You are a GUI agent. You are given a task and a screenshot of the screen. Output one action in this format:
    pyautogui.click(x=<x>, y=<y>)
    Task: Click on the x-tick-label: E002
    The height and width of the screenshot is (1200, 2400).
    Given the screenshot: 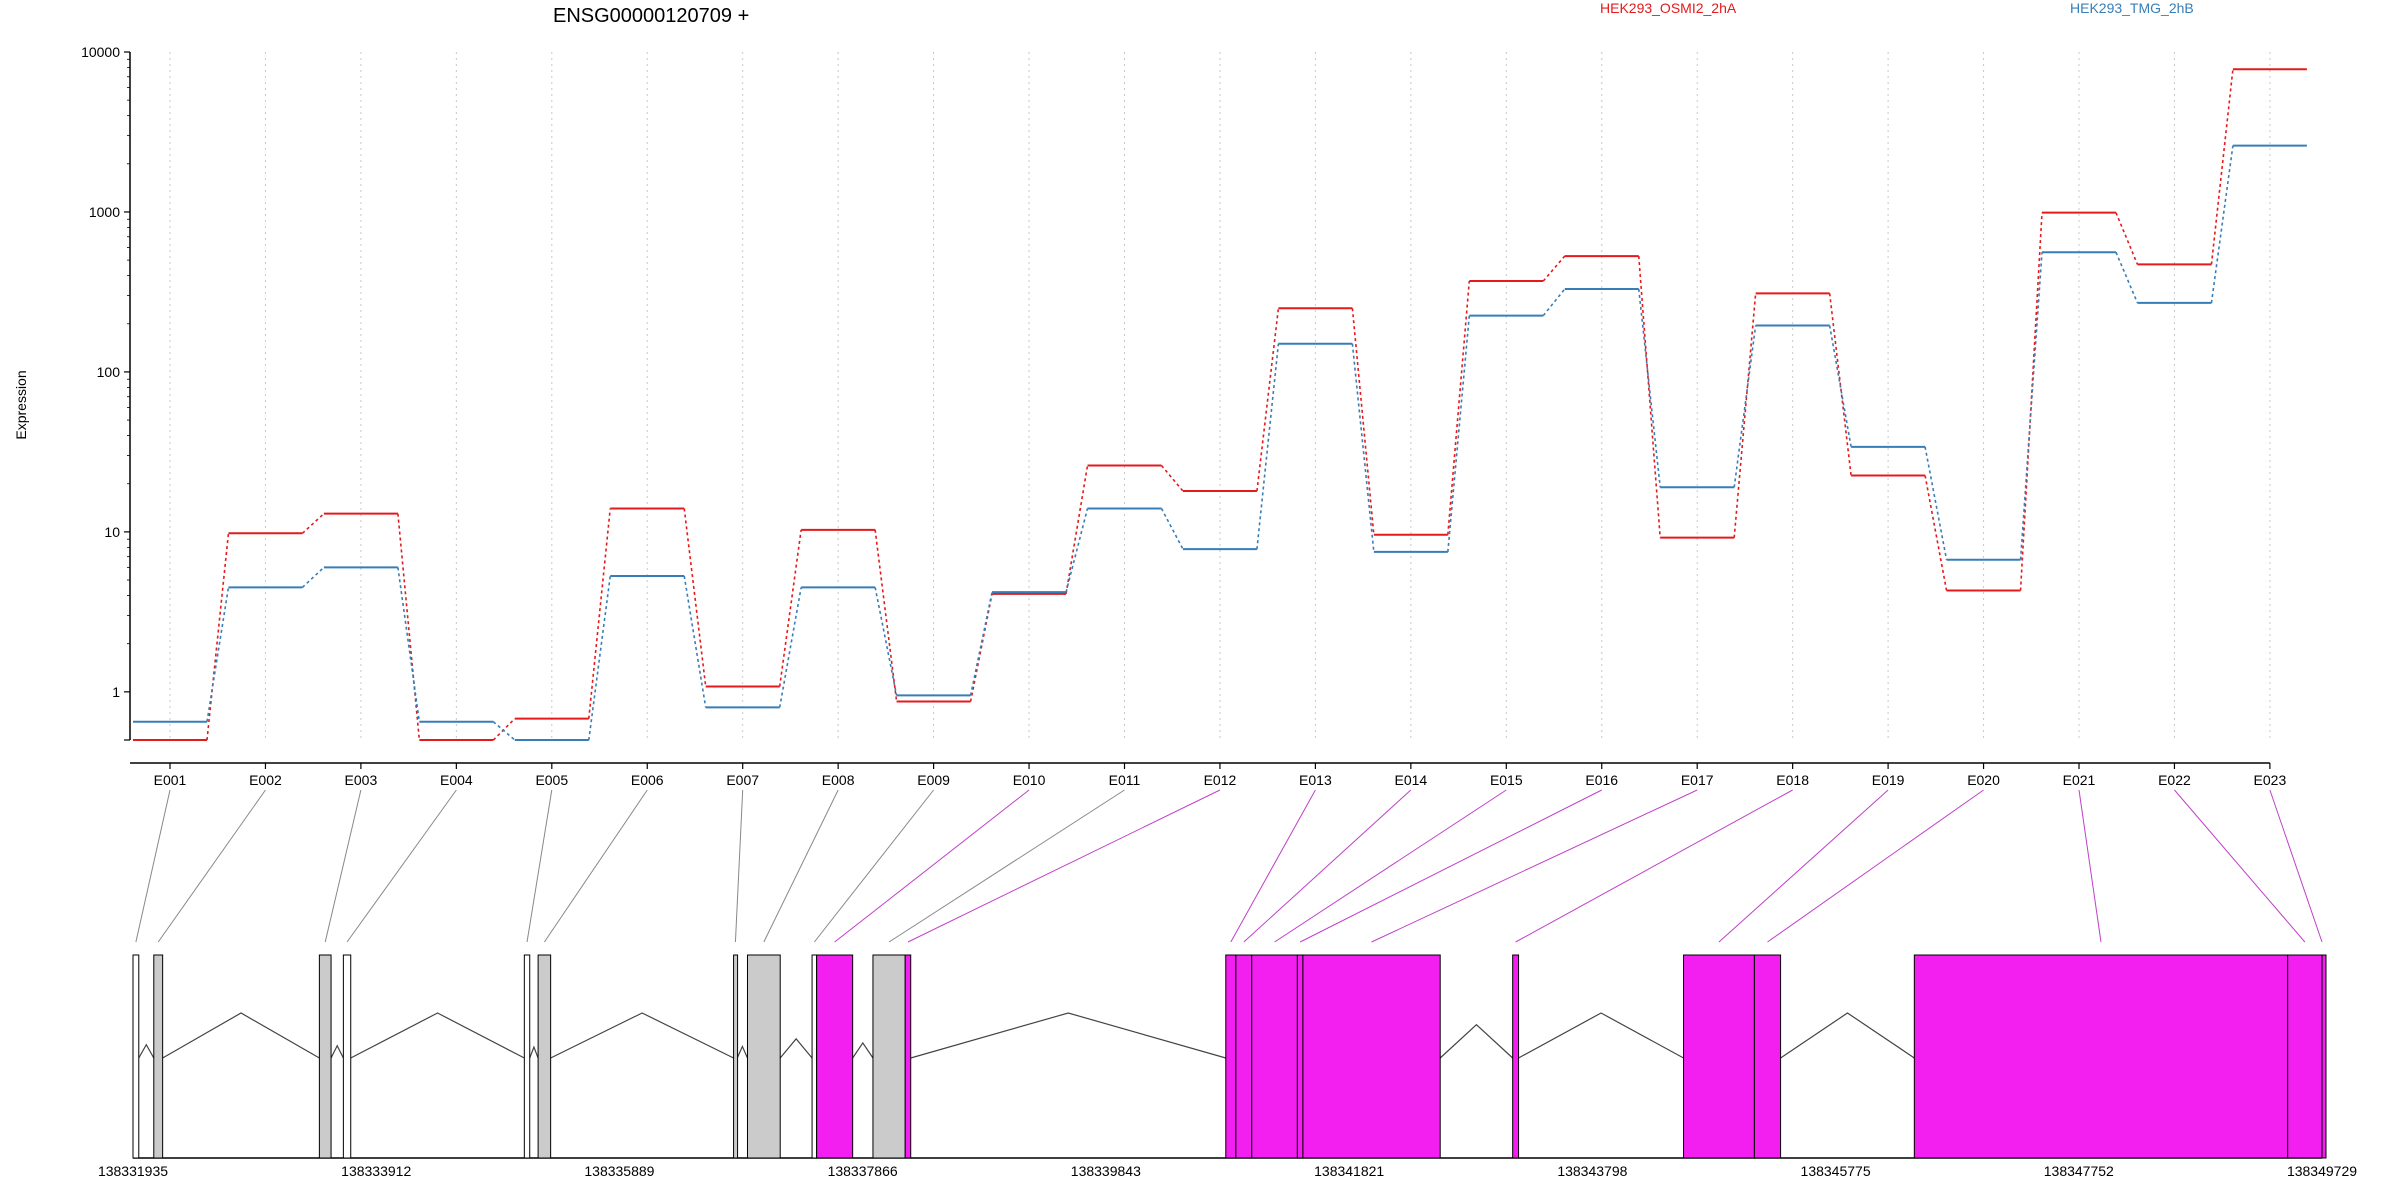 What is the action you would take?
    pyautogui.click(x=265, y=780)
    